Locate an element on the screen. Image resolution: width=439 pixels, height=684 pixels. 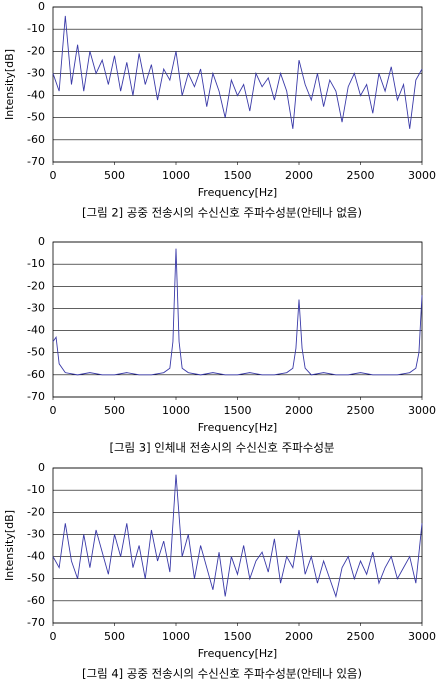
figure-caption: [그림 3] 인체내 전송시의 수신신호 주파수성분 is located at coordinates (221, 448).